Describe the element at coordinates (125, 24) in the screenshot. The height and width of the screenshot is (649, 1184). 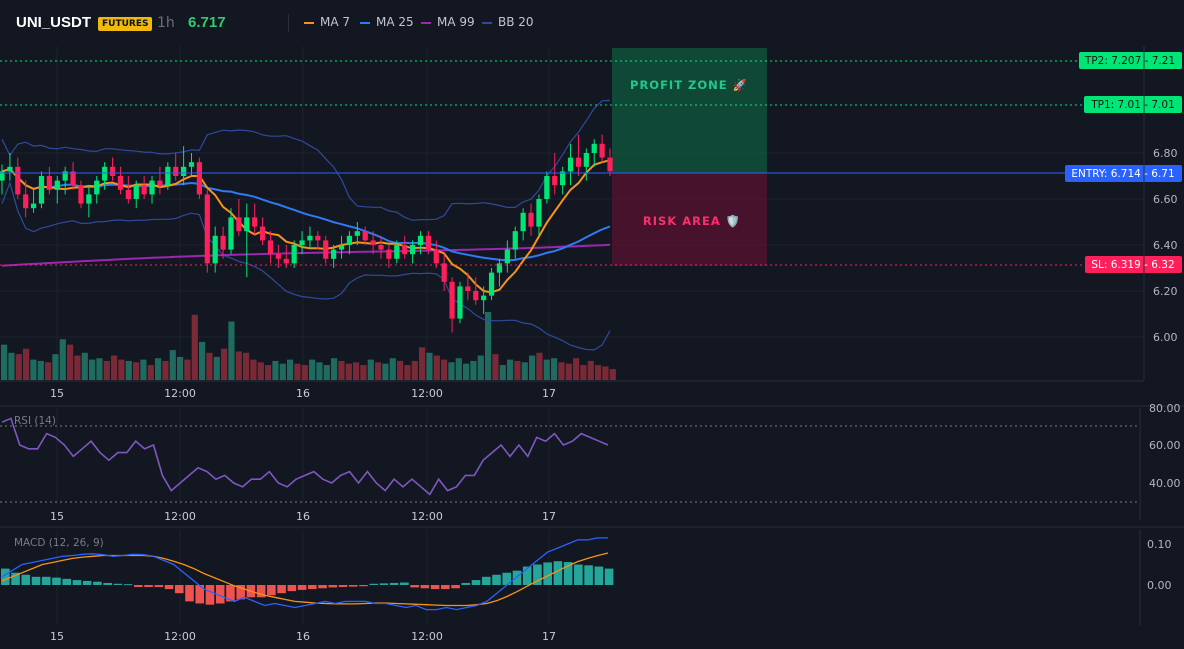
I see `futures-badge: FUTURES` at that location.